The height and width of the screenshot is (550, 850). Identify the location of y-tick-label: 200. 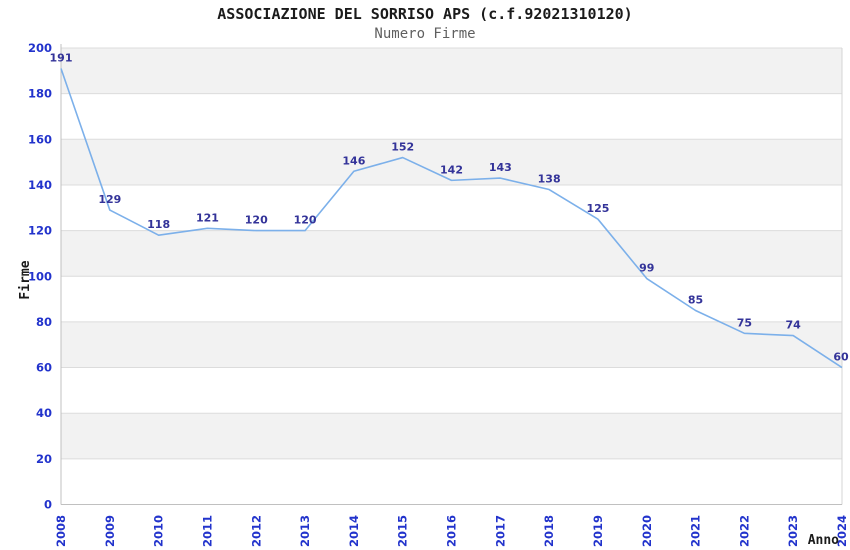
(40, 48).